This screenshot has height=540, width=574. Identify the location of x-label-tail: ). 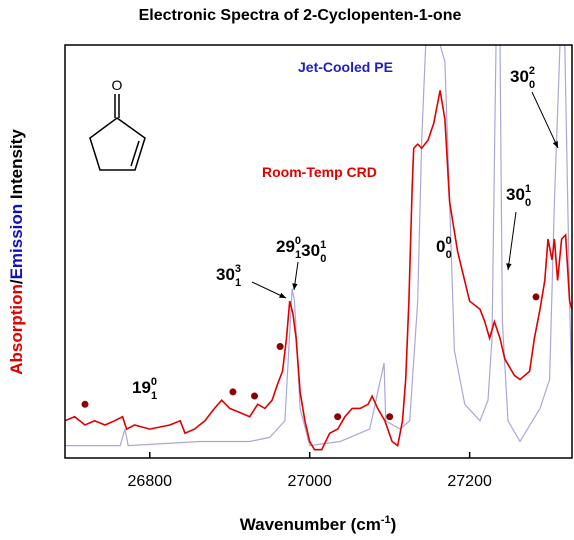
(394, 524).